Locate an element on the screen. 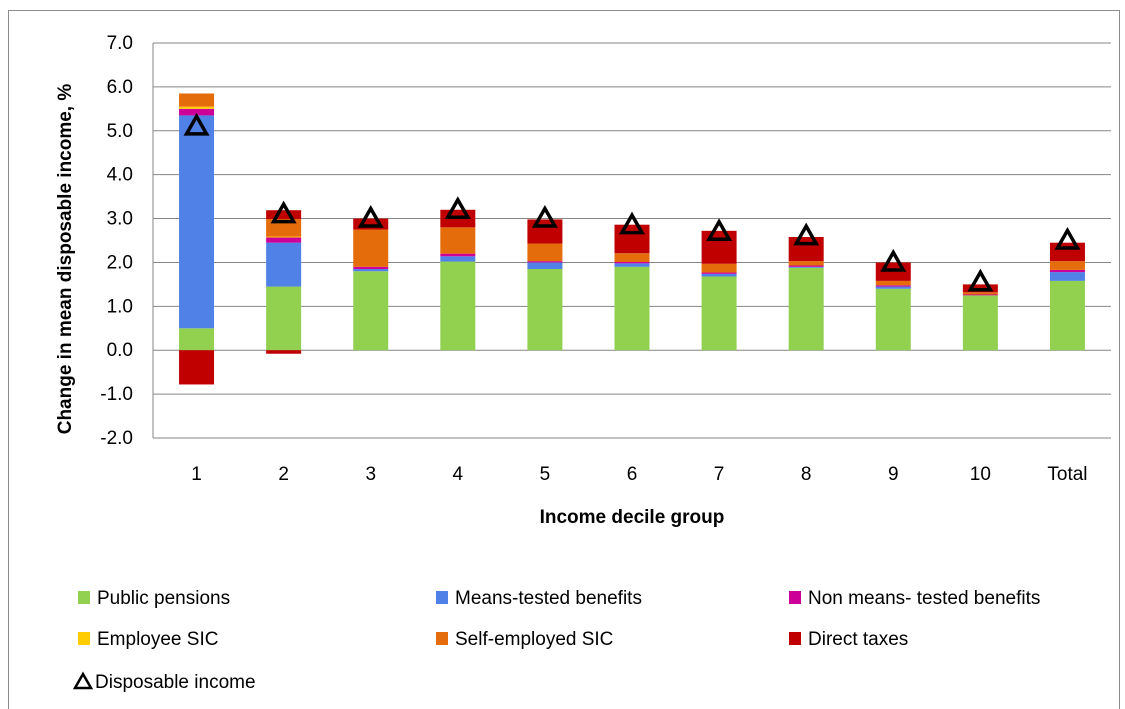 The width and height of the screenshot is (1125, 709). legend-label-disposable-income: Disposable income is located at coordinates (175, 682).